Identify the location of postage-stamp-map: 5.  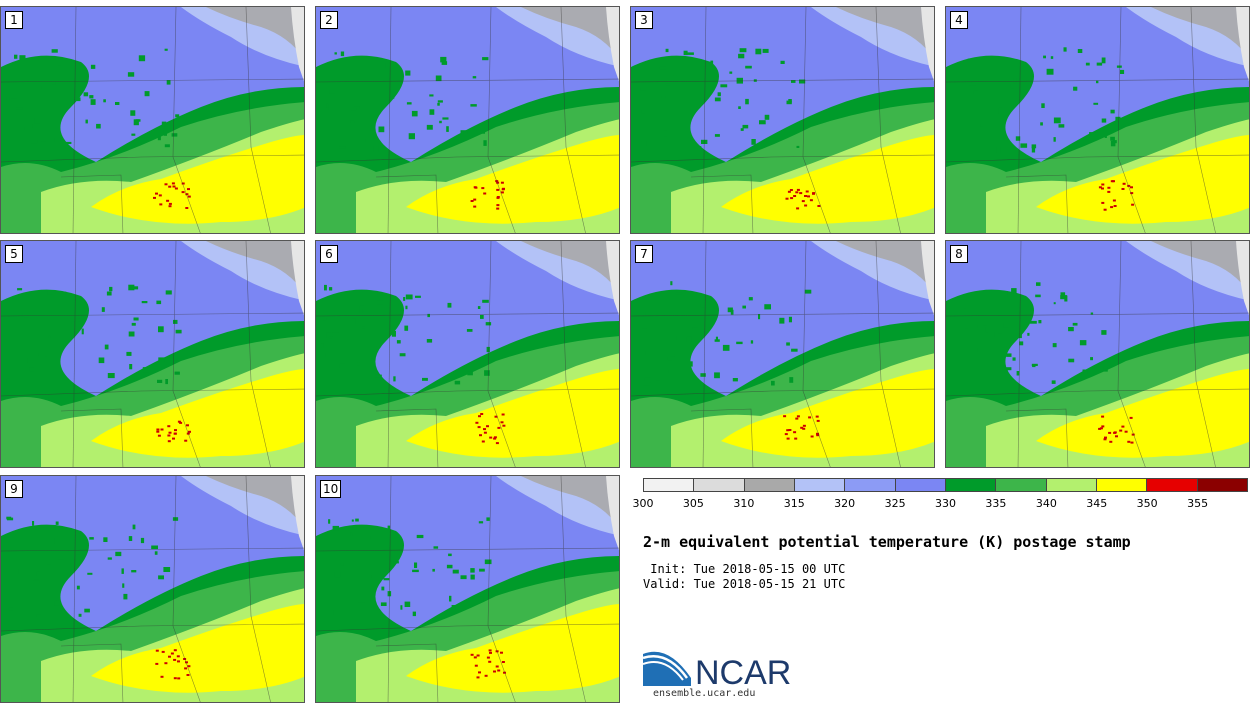
(152, 354).